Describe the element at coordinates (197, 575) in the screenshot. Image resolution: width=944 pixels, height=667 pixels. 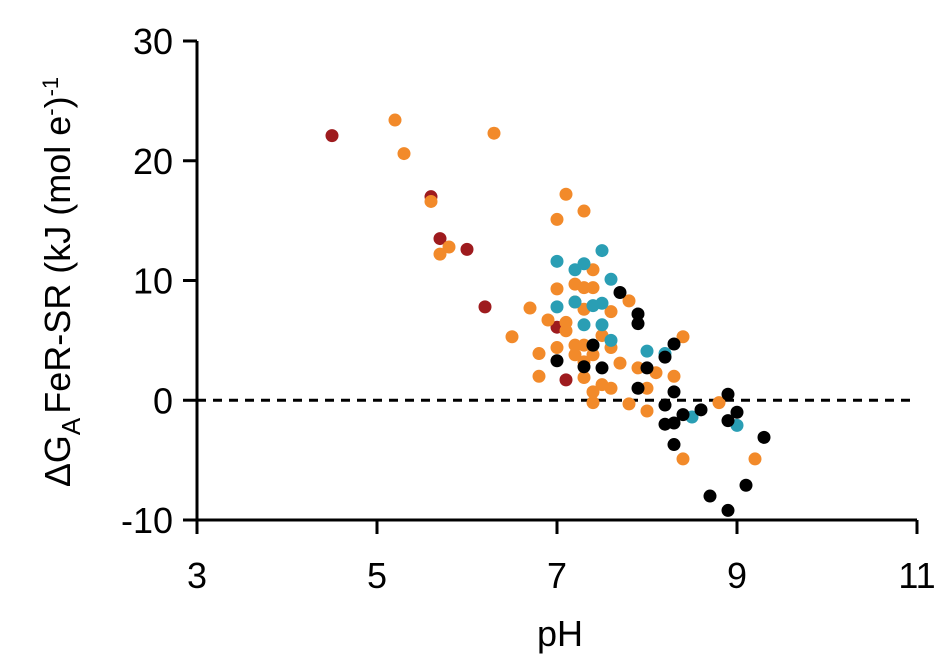
I see `x-tick-label: 3` at that location.